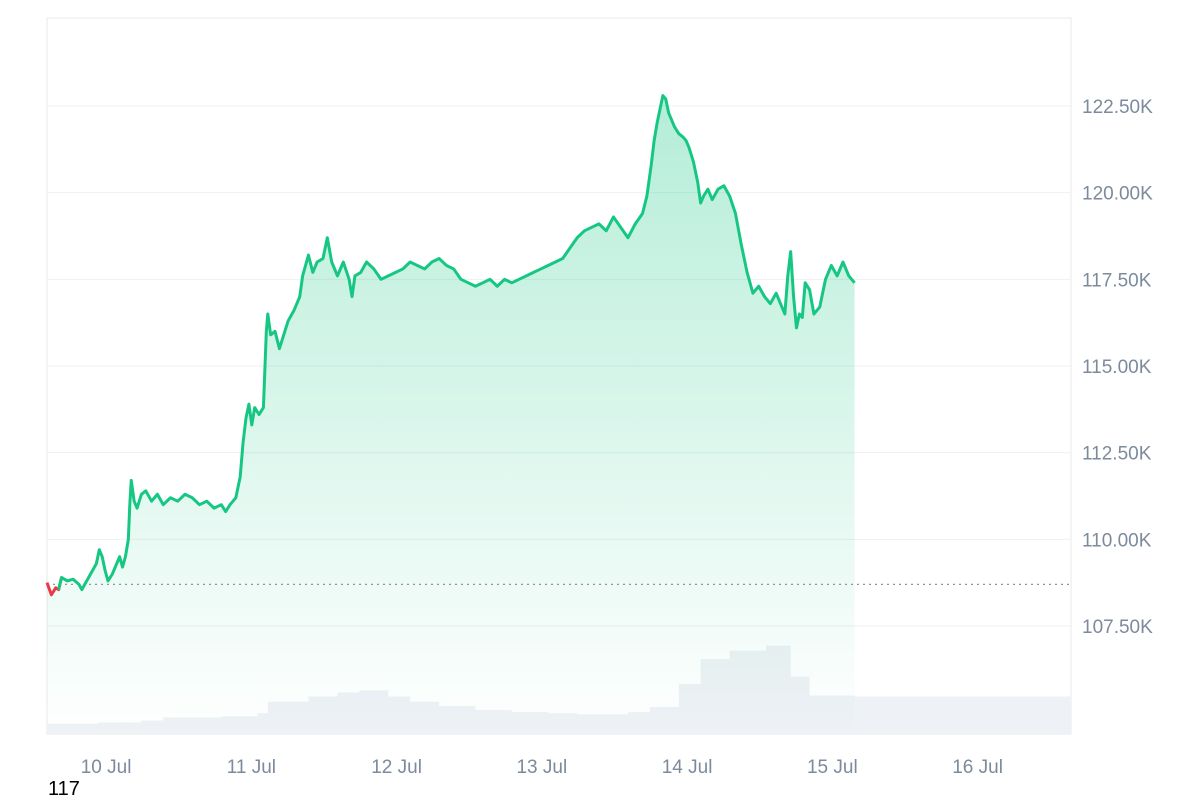 The height and width of the screenshot is (801, 1200). Describe the element at coordinates (1117, 627) in the screenshot. I see `y-tick-label: 107.50K` at that location.